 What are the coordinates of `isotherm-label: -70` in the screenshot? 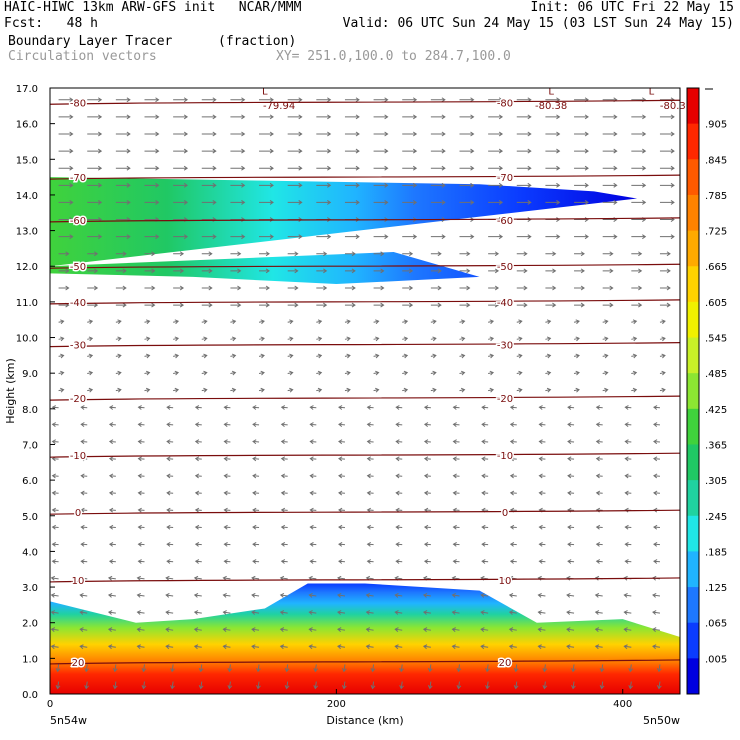 It's located at (78, 178).